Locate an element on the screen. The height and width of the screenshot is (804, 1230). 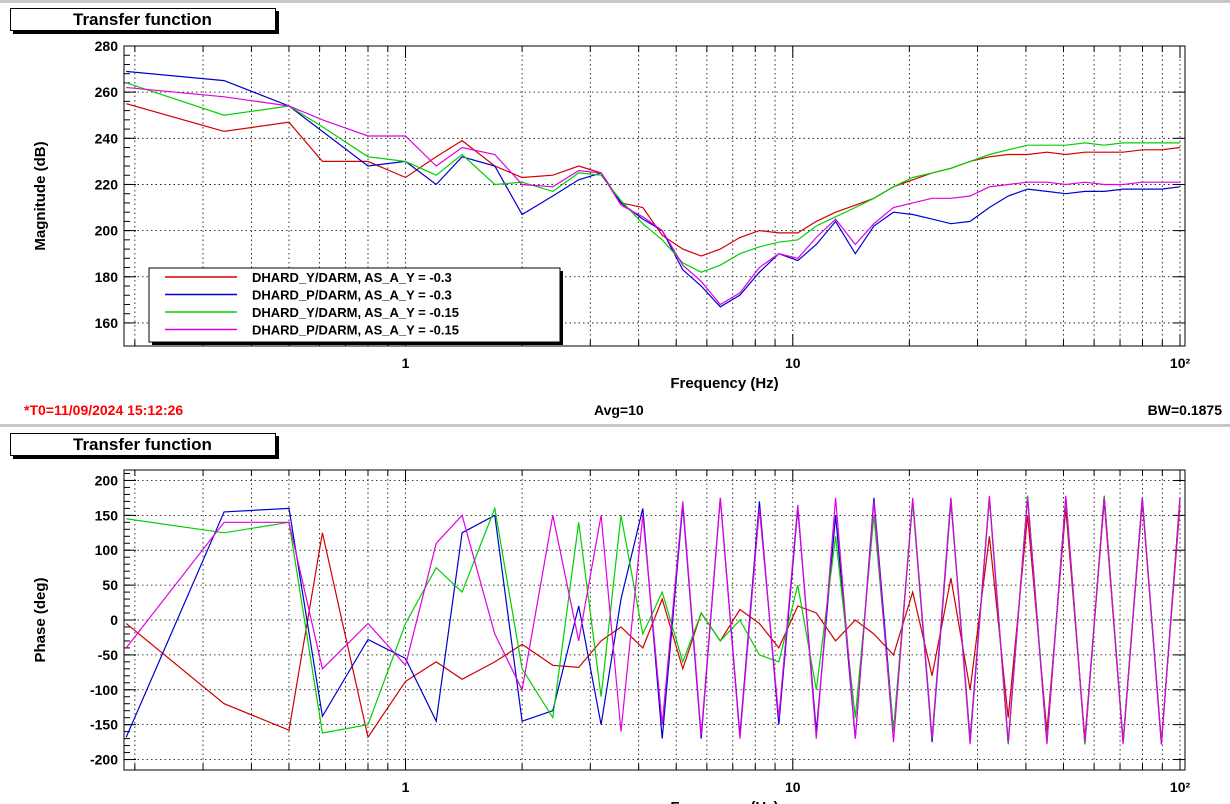
phase-ytick-label: 150 is located at coordinates (107, 515).